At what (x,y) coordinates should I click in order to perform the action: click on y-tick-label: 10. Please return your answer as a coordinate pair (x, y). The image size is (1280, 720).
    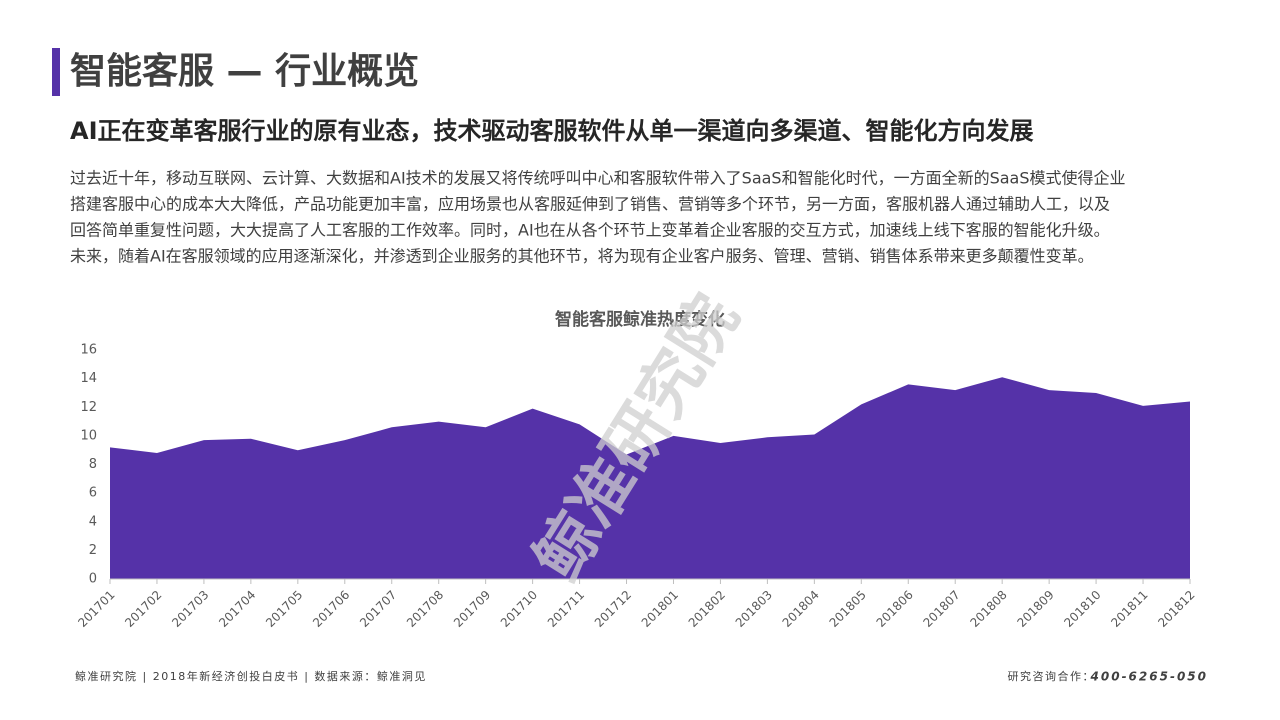
    Looking at the image, I should click on (88, 435).